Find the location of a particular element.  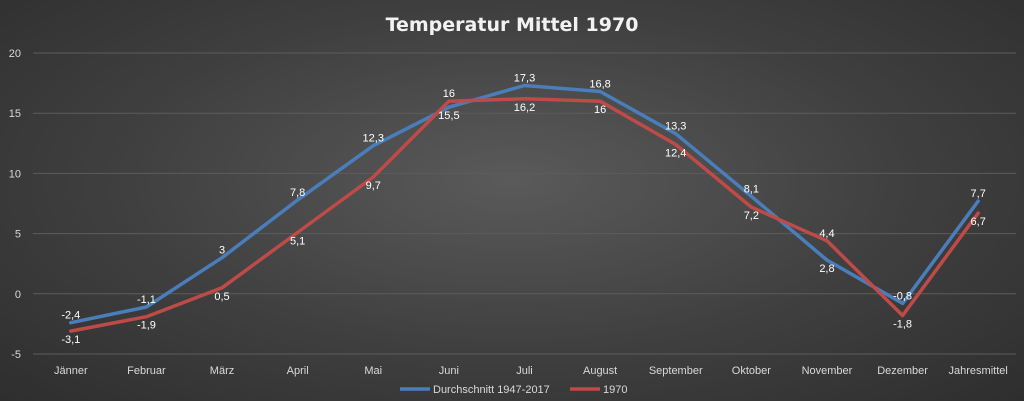

y-tick-label: 10 is located at coordinates (15, 174).